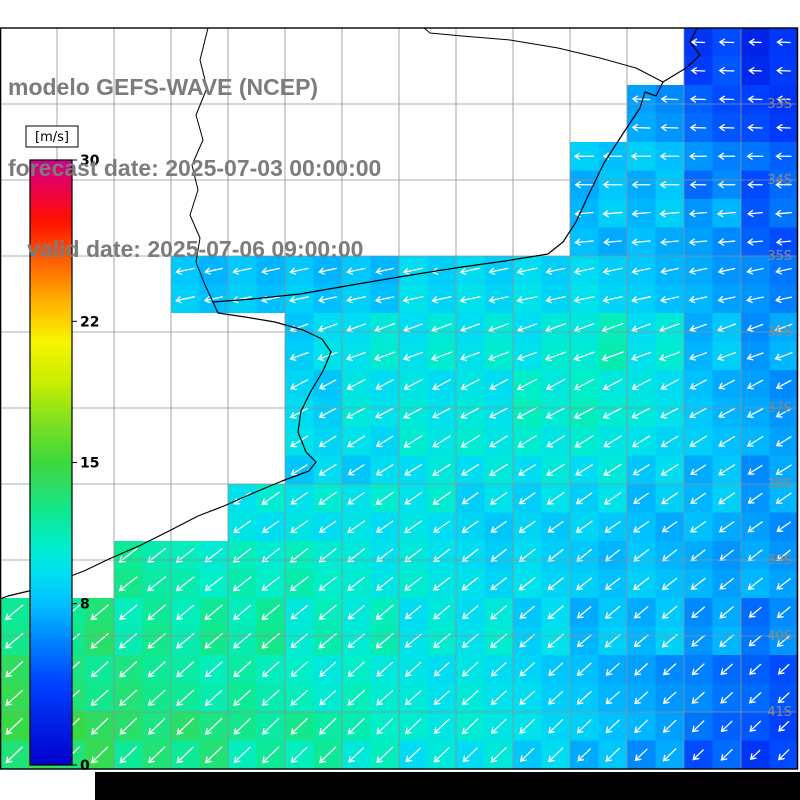  I want to click on model-title: modelo GEFS-WAVE (NCEP), so click(163, 87).